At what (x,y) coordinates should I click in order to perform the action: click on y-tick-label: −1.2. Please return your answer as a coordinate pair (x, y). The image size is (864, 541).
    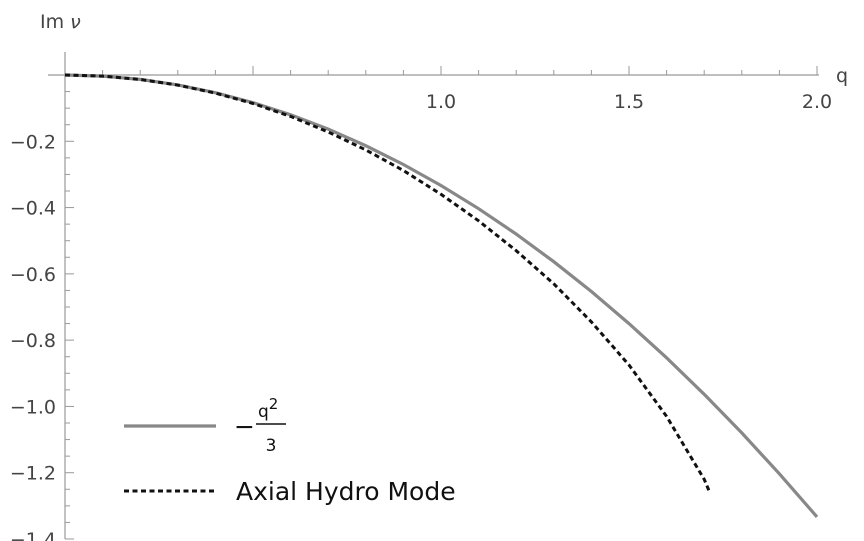
    Looking at the image, I should click on (33, 474).